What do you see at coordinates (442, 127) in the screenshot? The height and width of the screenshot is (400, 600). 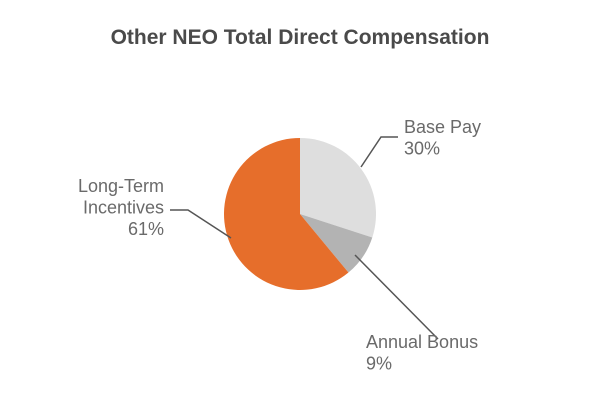 I see `slice-name-base-pay: Base Pay` at bounding box center [442, 127].